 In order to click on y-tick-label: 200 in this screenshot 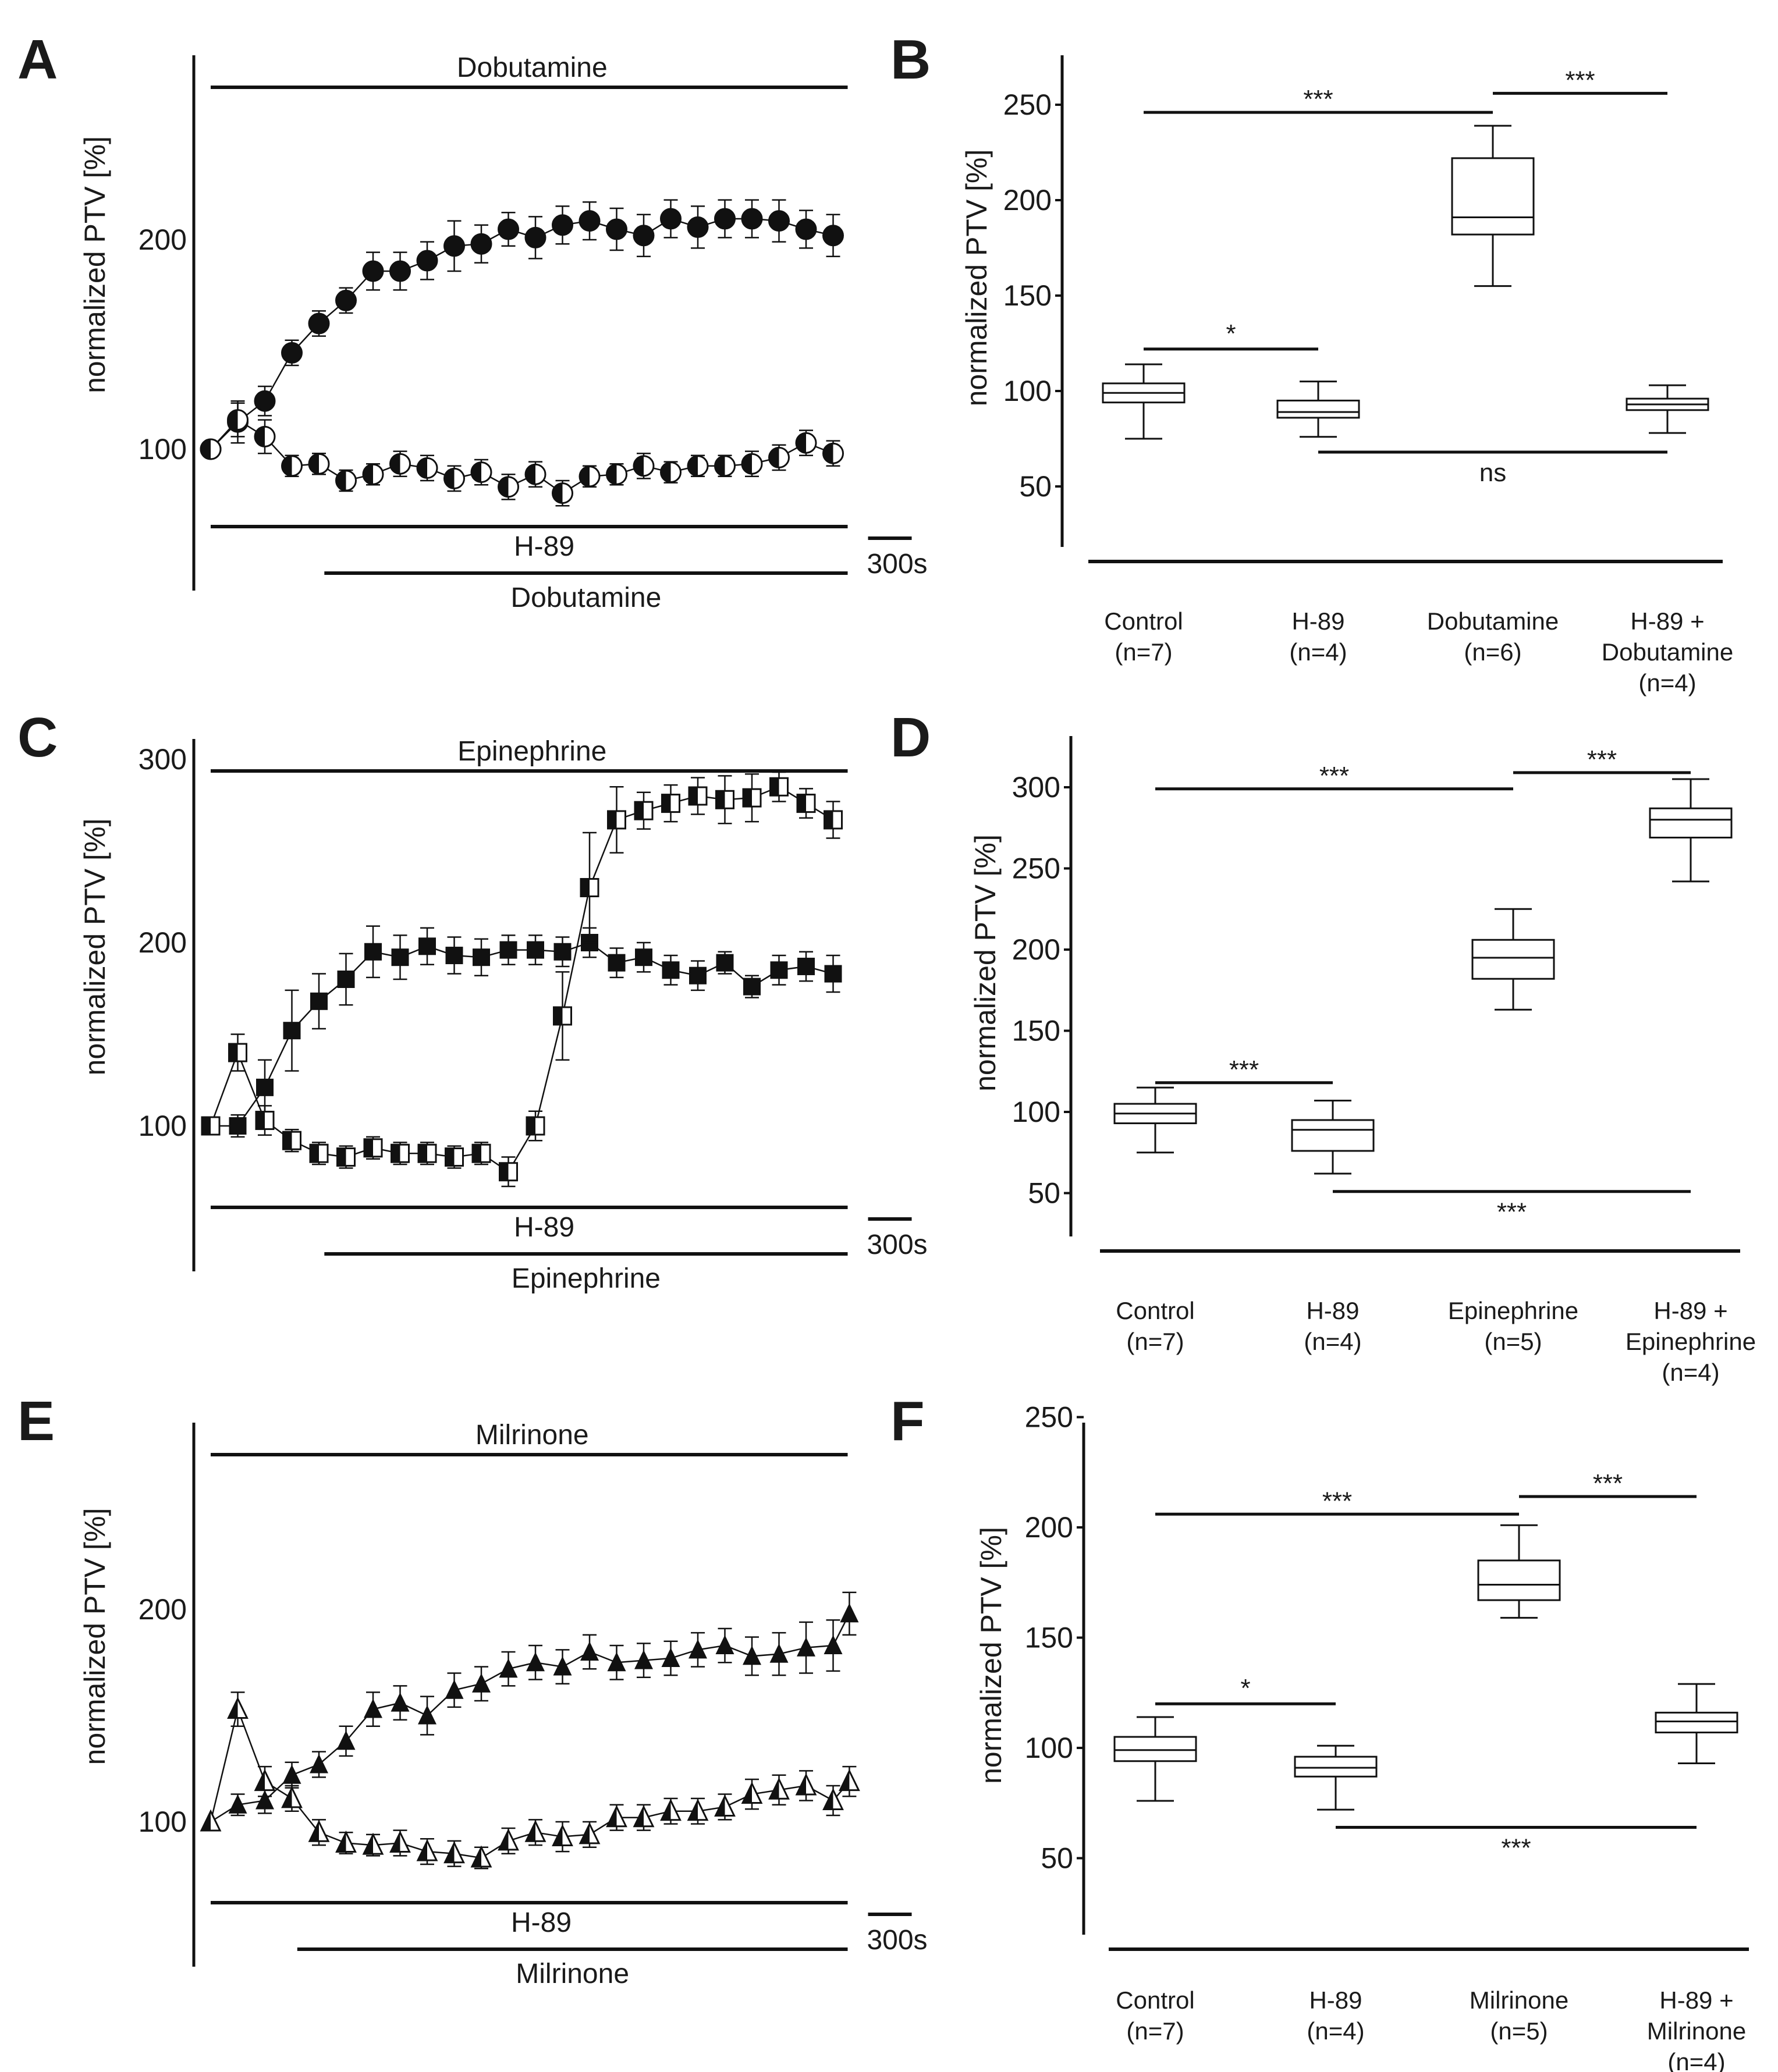, I will do `click(1027, 200)`.